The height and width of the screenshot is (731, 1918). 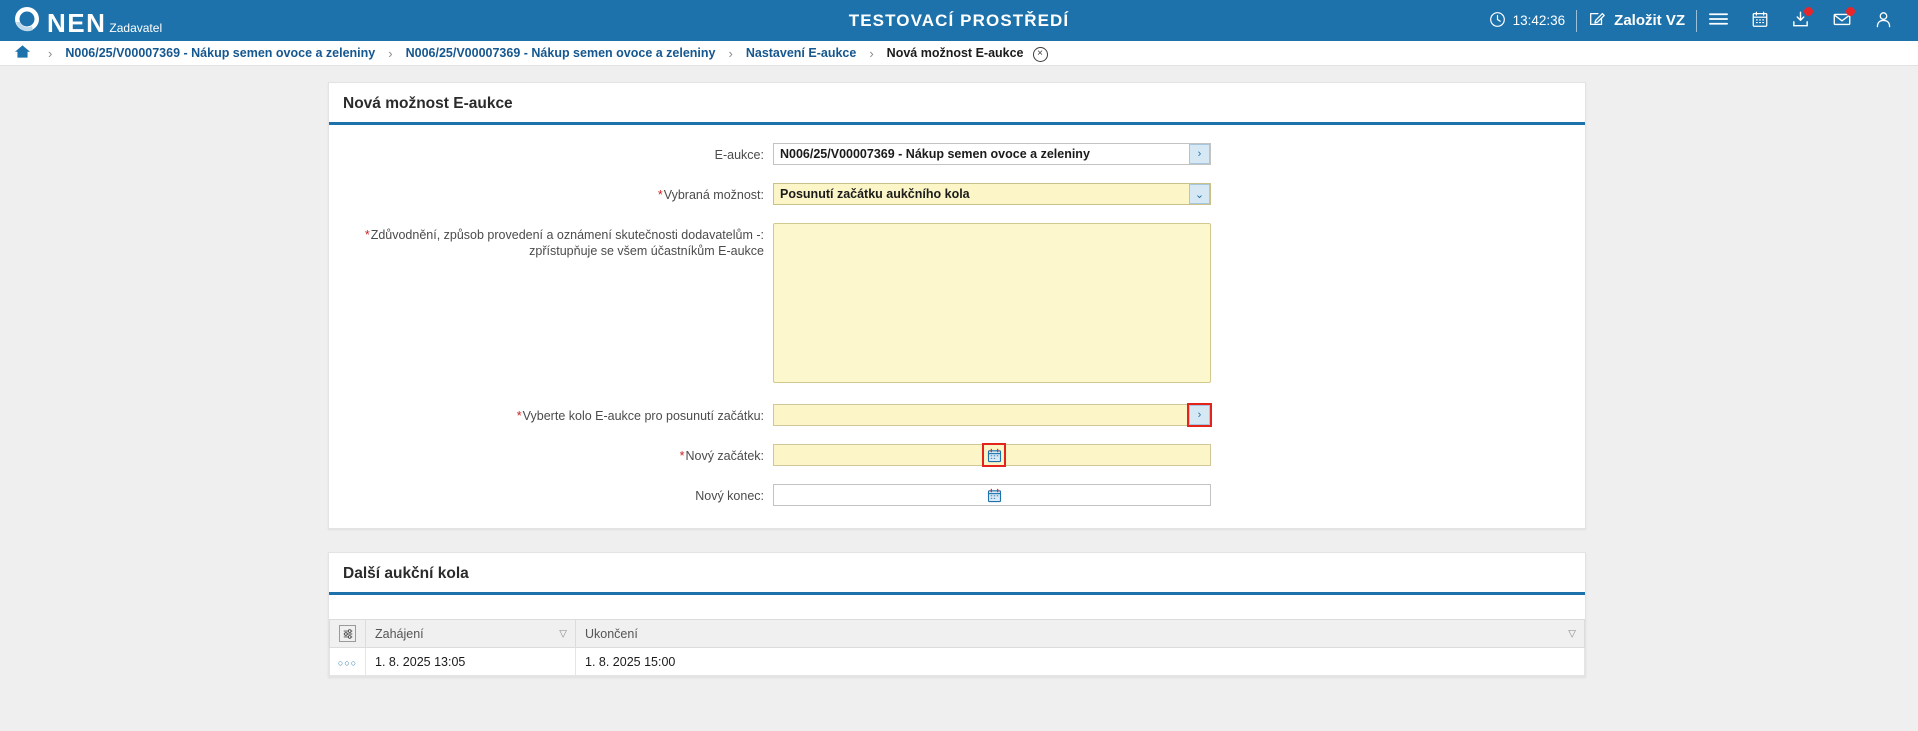 What do you see at coordinates (729, 496) in the screenshot?
I see `novy-konec-label: Nový konec:` at bounding box center [729, 496].